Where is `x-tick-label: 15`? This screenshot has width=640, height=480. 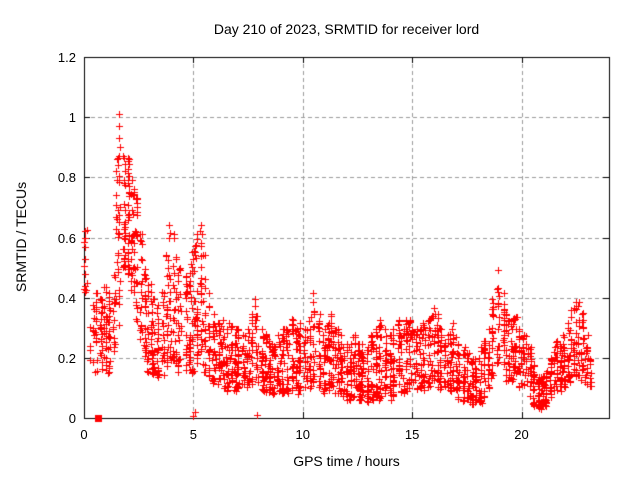 x-tick-label: 15 is located at coordinates (412, 434).